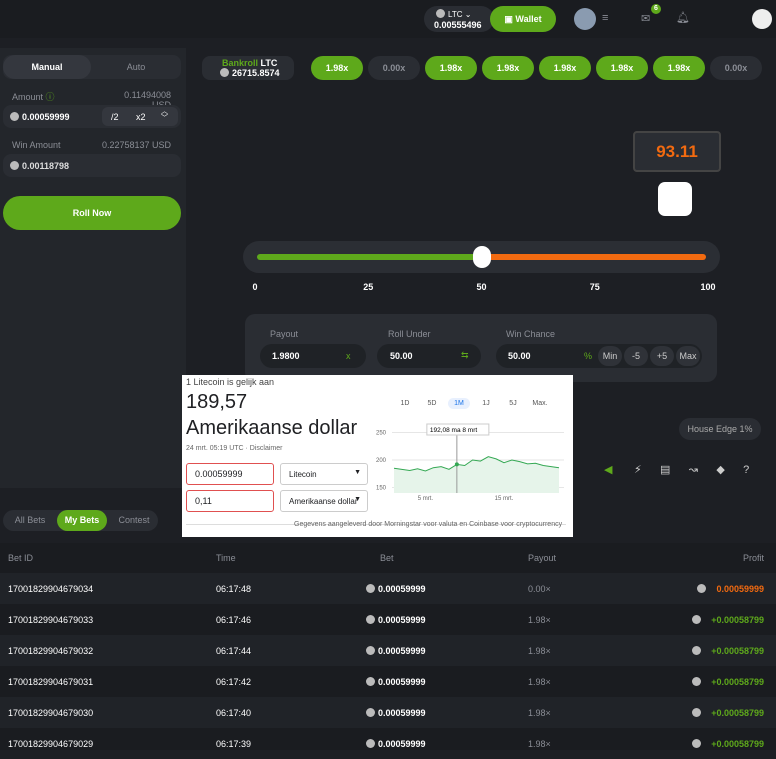  I want to click on menu-icon: ≡, so click(605, 18).